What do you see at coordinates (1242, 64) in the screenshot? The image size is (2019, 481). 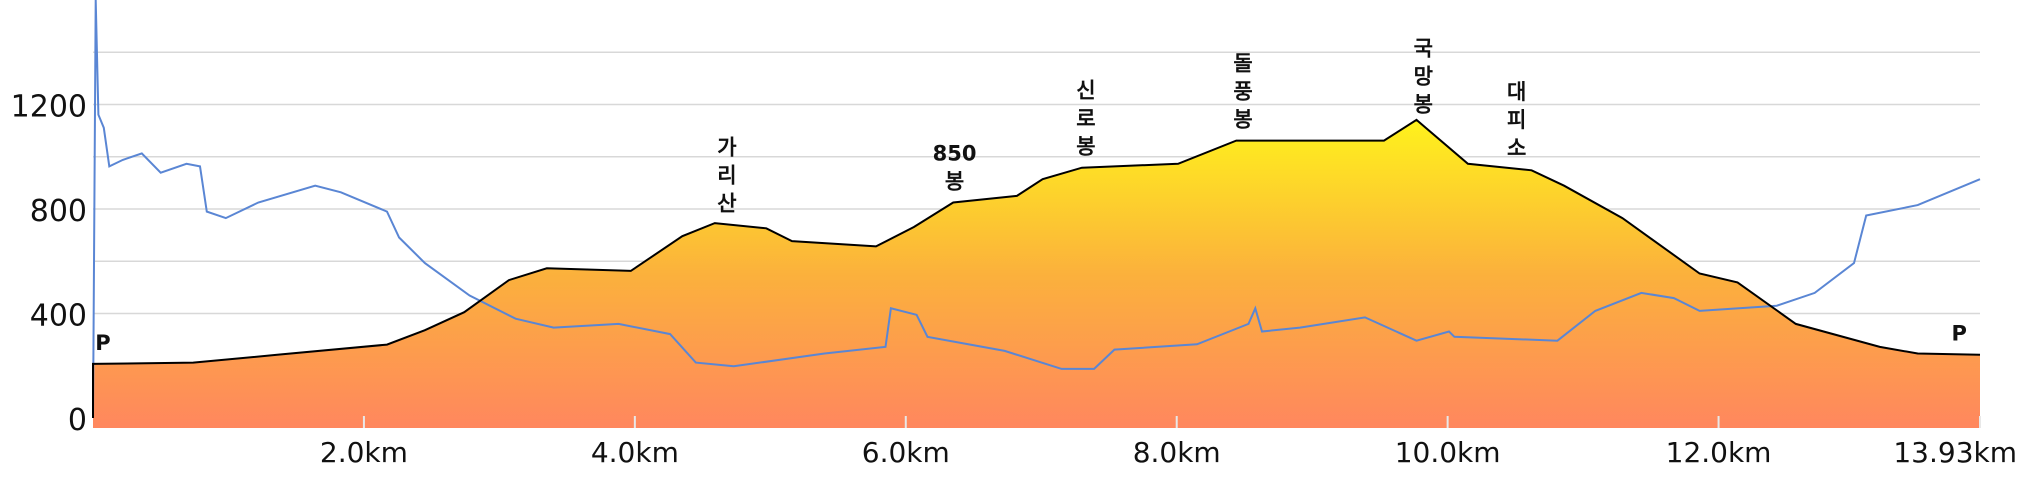 I see `peak-label-line: 돌` at bounding box center [1242, 64].